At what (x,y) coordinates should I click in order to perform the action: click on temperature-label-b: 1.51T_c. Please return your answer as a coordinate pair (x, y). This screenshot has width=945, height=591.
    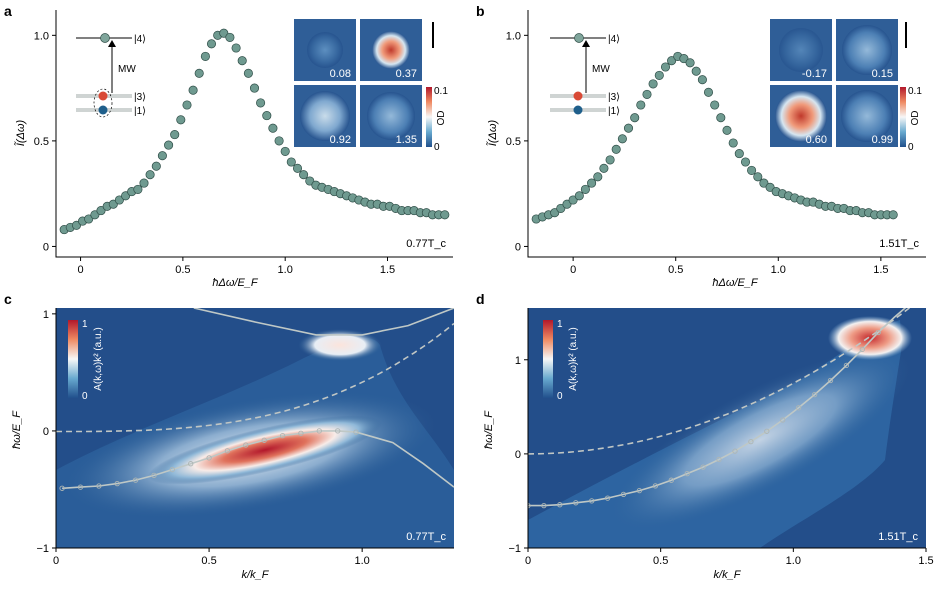
    Looking at the image, I should click on (899, 244).